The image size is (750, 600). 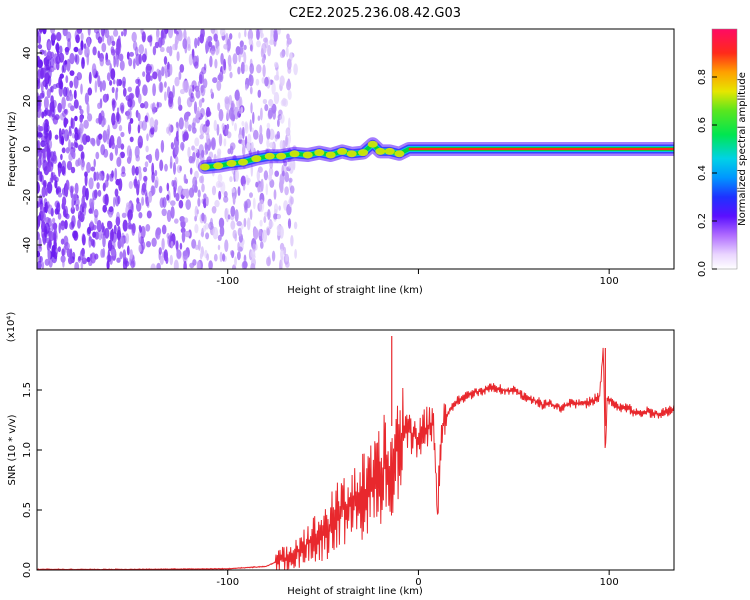 I want to click on spectrogram-y-tick-label: -20, so click(x=27, y=197).